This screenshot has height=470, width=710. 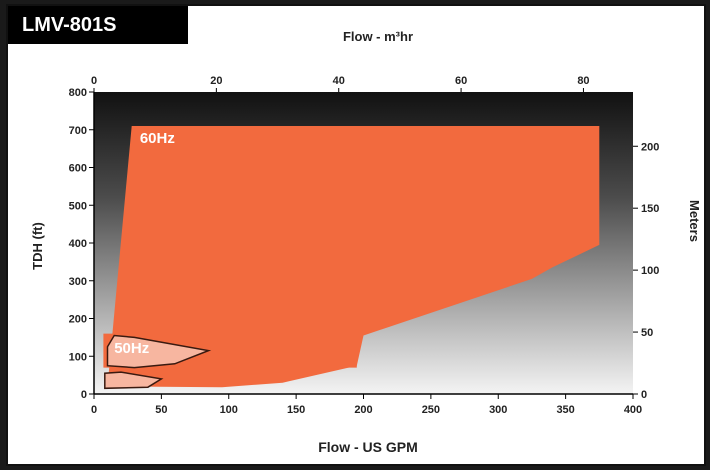 What do you see at coordinates (647, 333) in the screenshot?
I see `y2-tick-label: 50` at bounding box center [647, 333].